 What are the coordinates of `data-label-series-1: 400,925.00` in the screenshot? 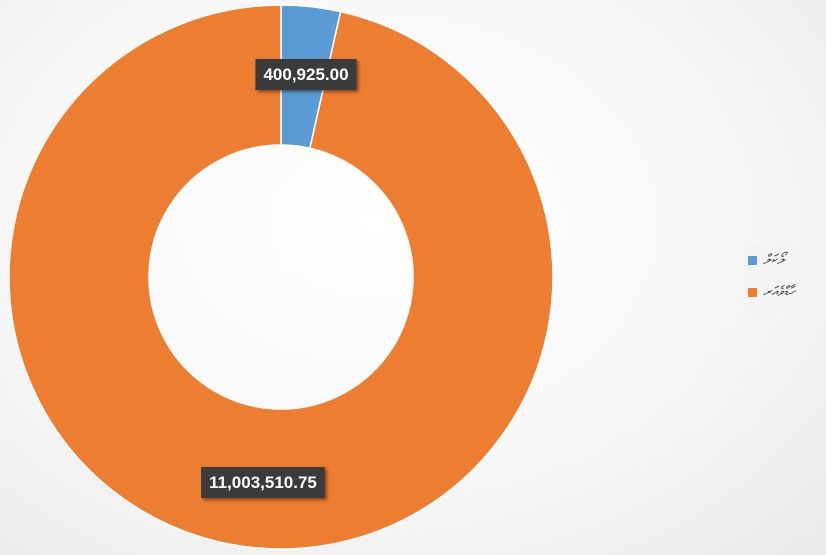 It's located at (306, 74).